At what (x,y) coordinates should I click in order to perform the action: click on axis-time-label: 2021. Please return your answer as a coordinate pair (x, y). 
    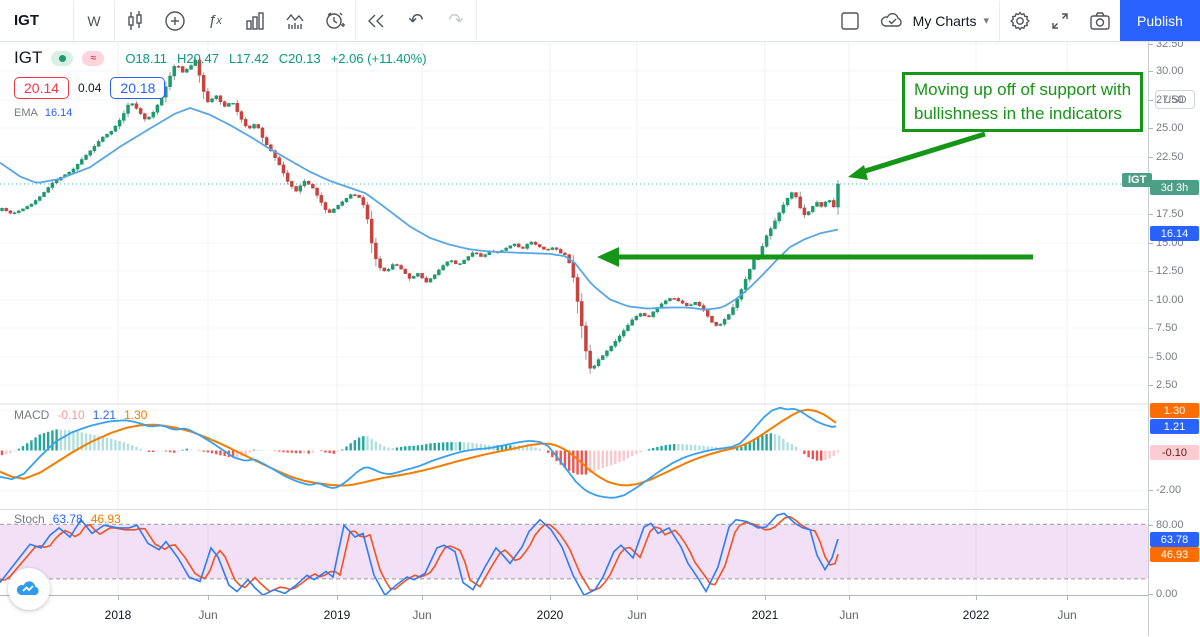
    Looking at the image, I should click on (765, 615).